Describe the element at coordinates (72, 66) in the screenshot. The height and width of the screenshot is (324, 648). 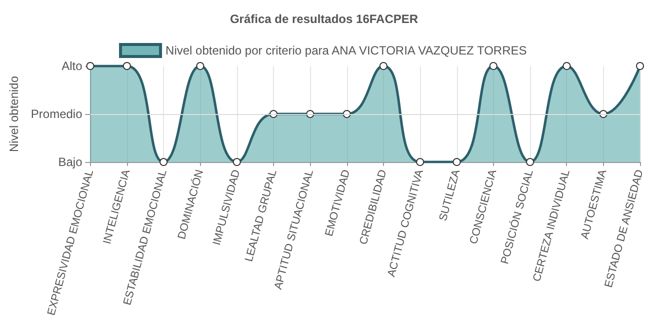
I see `category-label: Alto` at that location.